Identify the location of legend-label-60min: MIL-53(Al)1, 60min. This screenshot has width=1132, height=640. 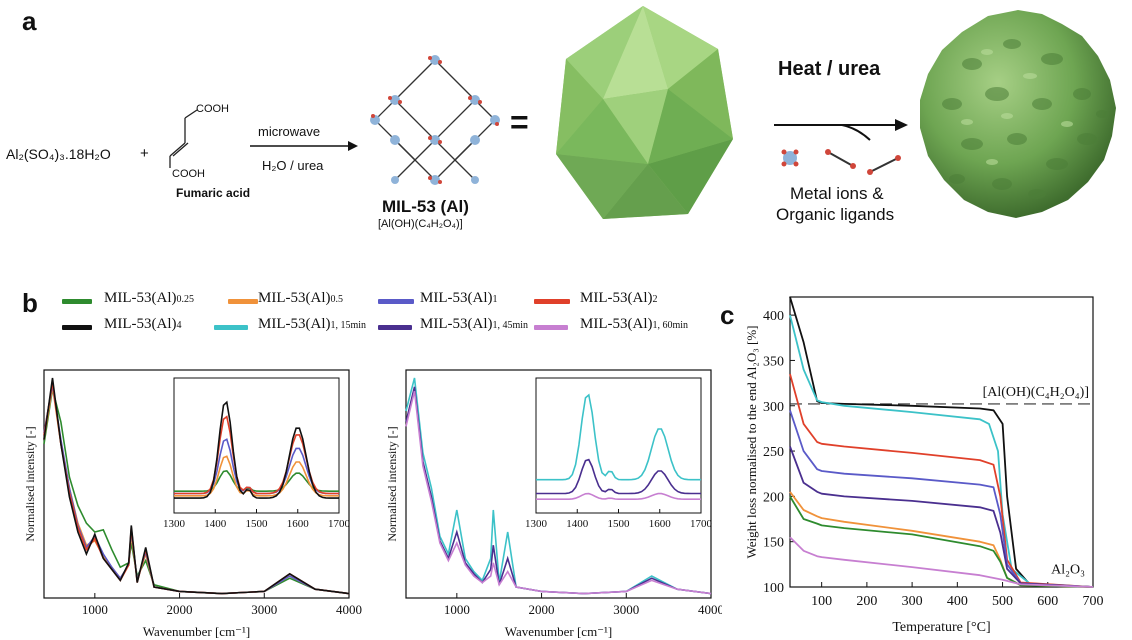
(634, 324).